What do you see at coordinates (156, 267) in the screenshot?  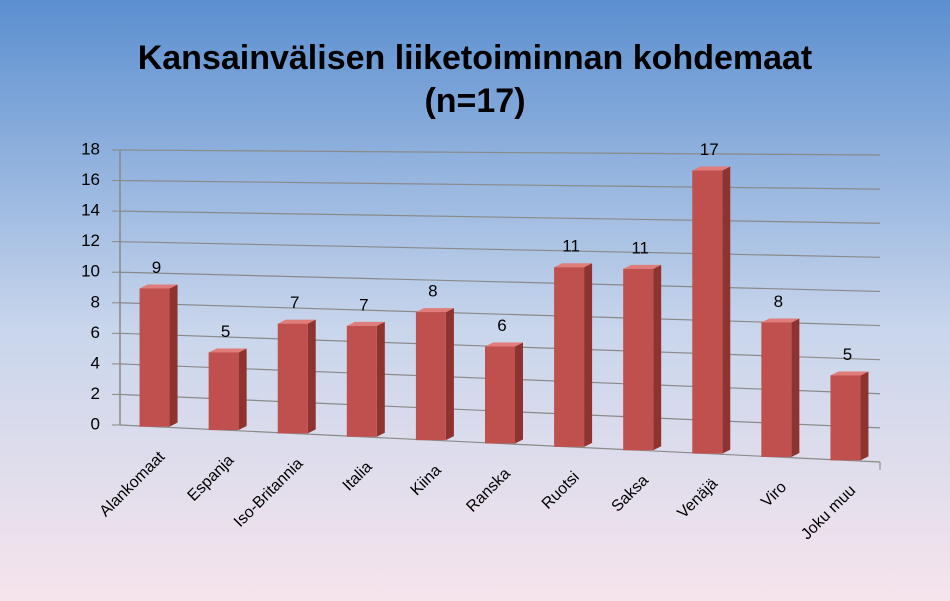 I see `value-label: 9` at bounding box center [156, 267].